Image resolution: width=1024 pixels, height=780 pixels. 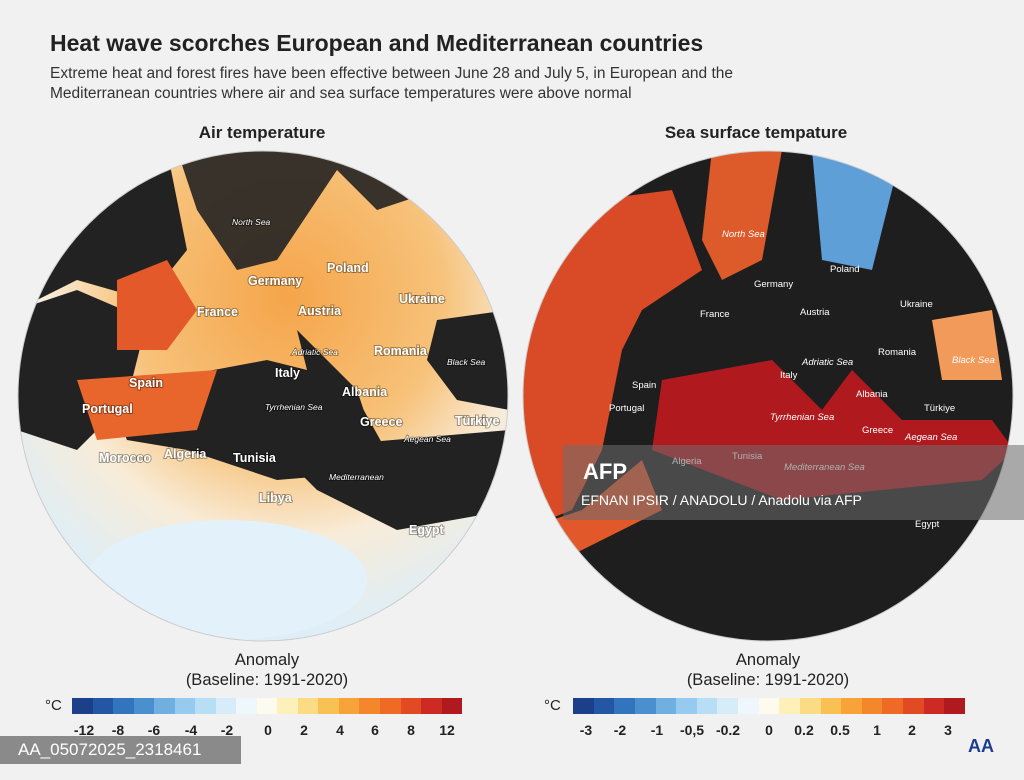 I want to click on air-color-scale, so click(x=267, y=706).